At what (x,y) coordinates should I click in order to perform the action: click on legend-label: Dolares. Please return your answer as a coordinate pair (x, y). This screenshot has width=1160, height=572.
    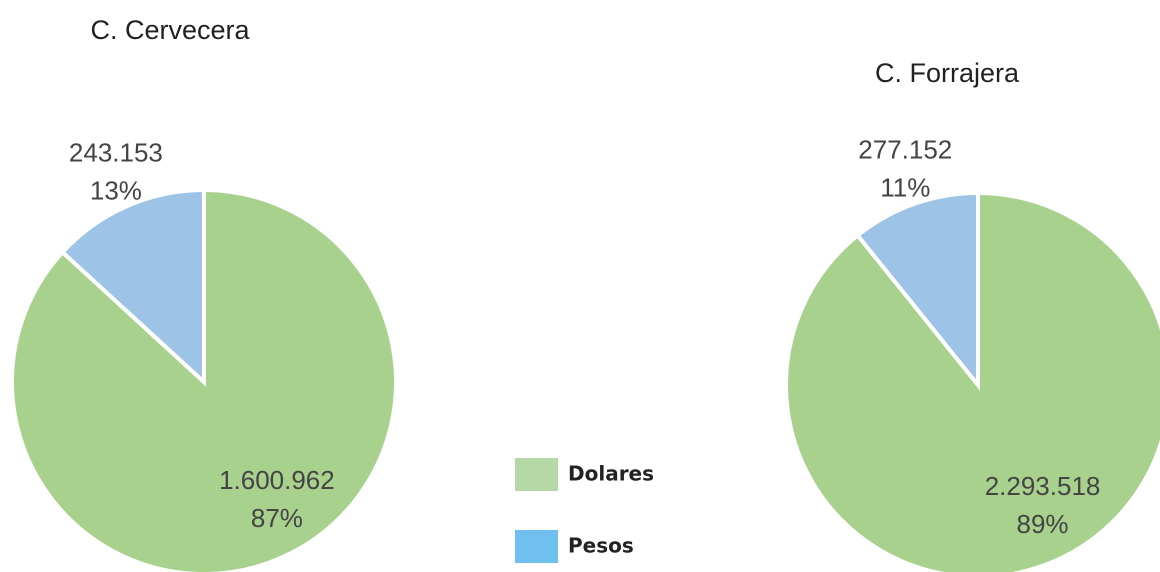
    Looking at the image, I should click on (611, 474).